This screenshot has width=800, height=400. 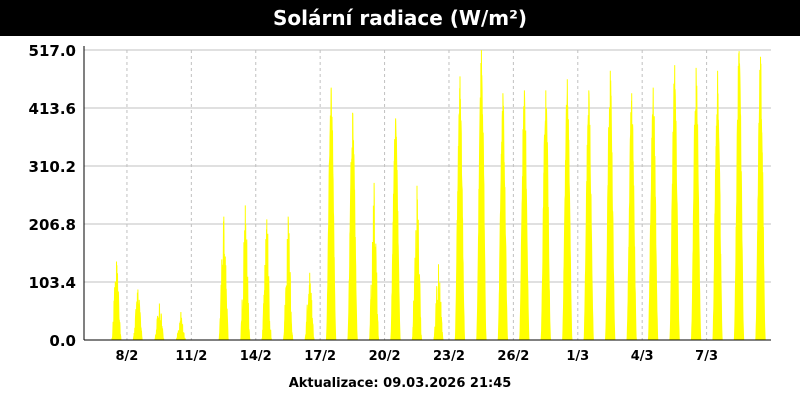 What do you see at coordinates (400, 383) in the screenshot?
I see `update-timestamp: Aktualizace: 09.03.2026 21:45` at bounding box center [400, 383].